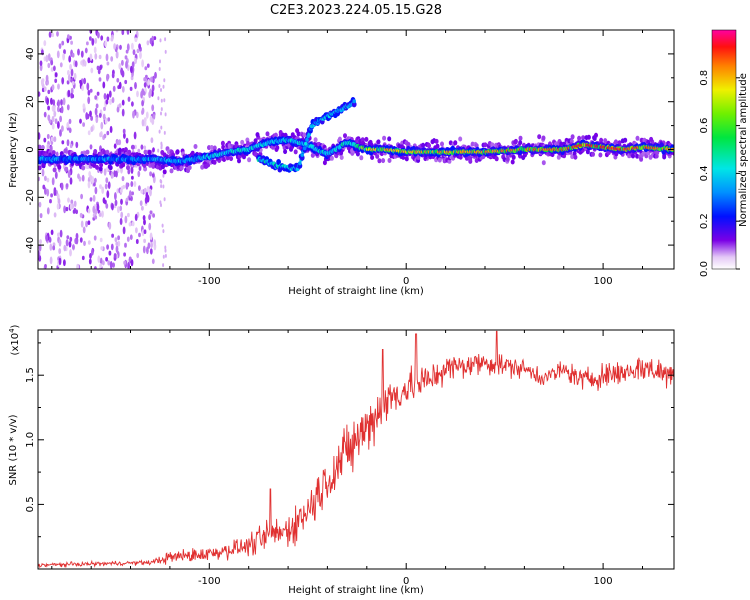 Image resolution: width=750 pixels, height=600 pixels. I want to click on colorbar-tick-label: 0.8, so click(704, 78).